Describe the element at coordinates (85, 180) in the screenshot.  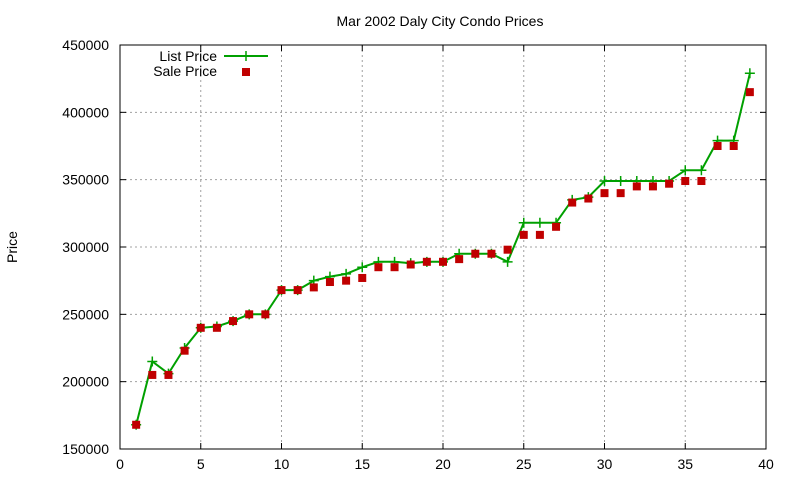
I see `y-tick-label: 350000` at that location.